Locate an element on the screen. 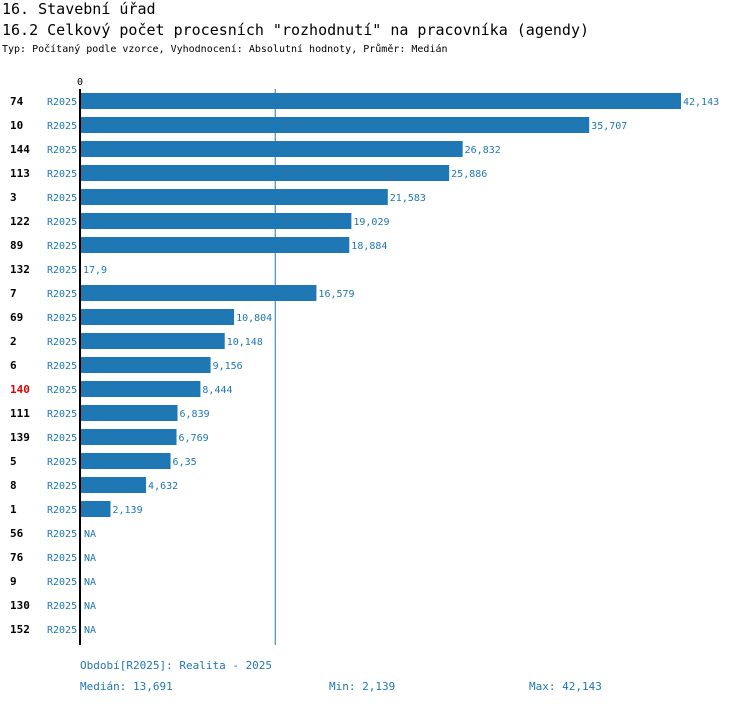 The height and width of the screenshot is (704, 750). category-label: 9 is located at coordinates (13, 581).